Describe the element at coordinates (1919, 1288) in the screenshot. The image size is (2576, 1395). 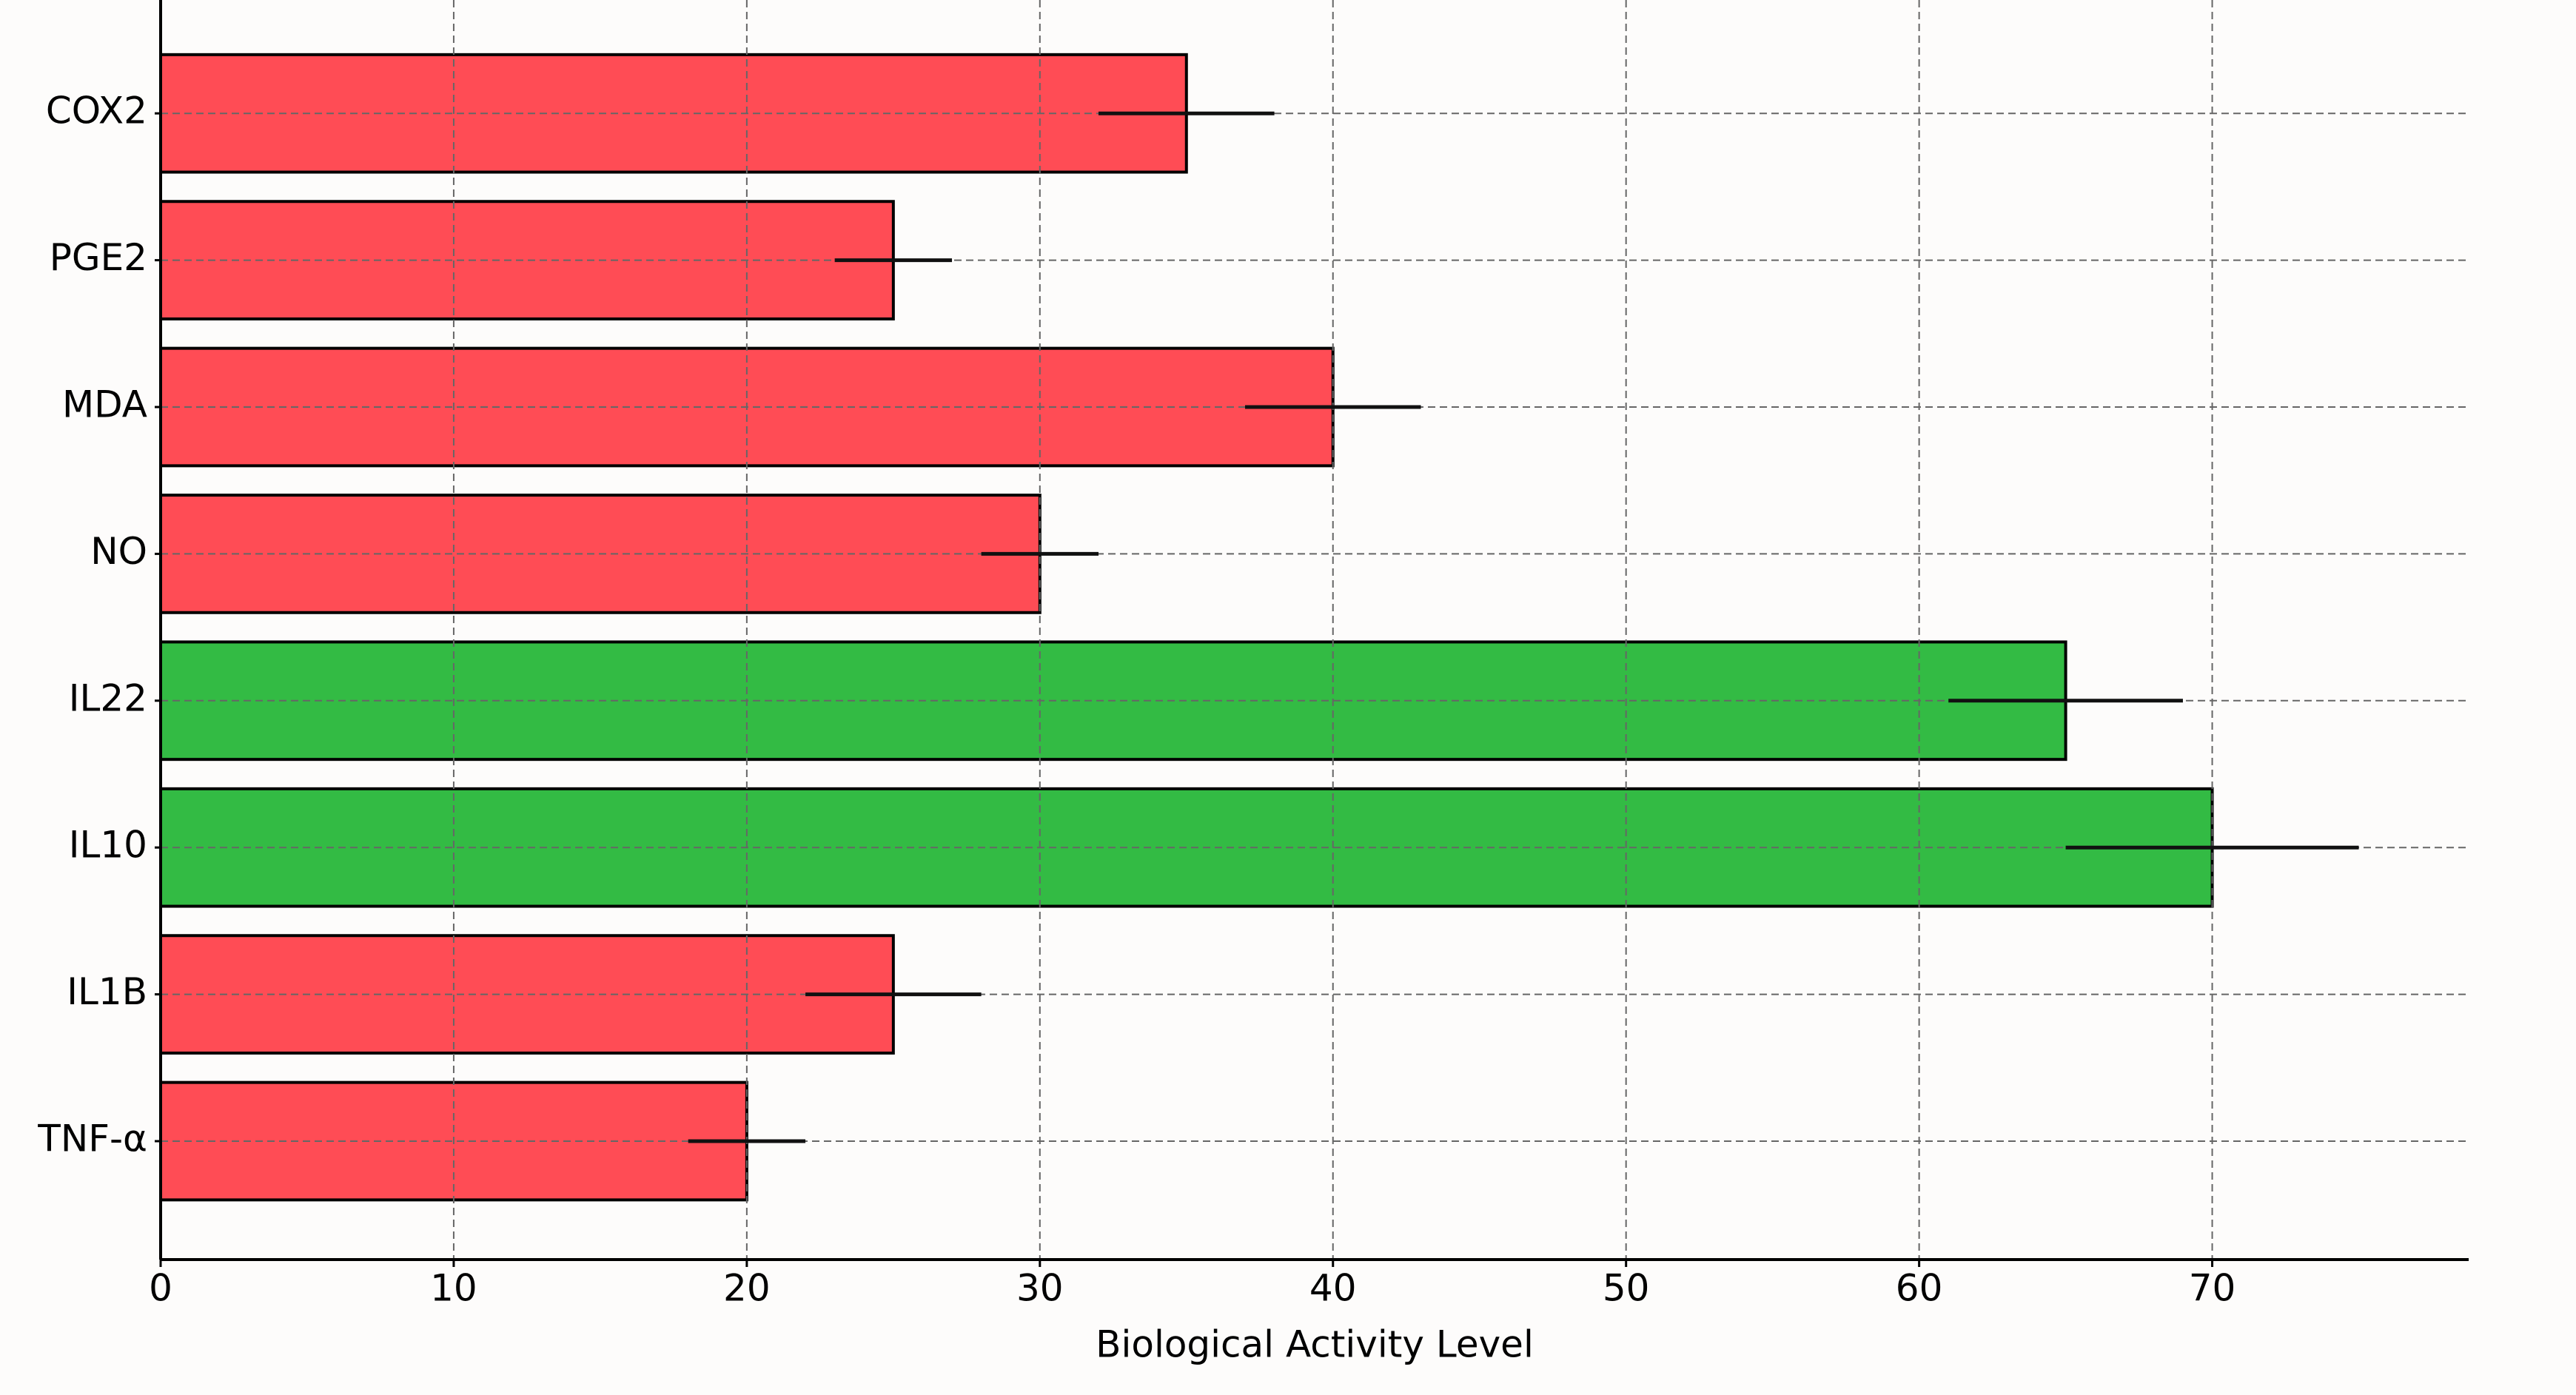
I see `x-tick-label: 60` at that location.